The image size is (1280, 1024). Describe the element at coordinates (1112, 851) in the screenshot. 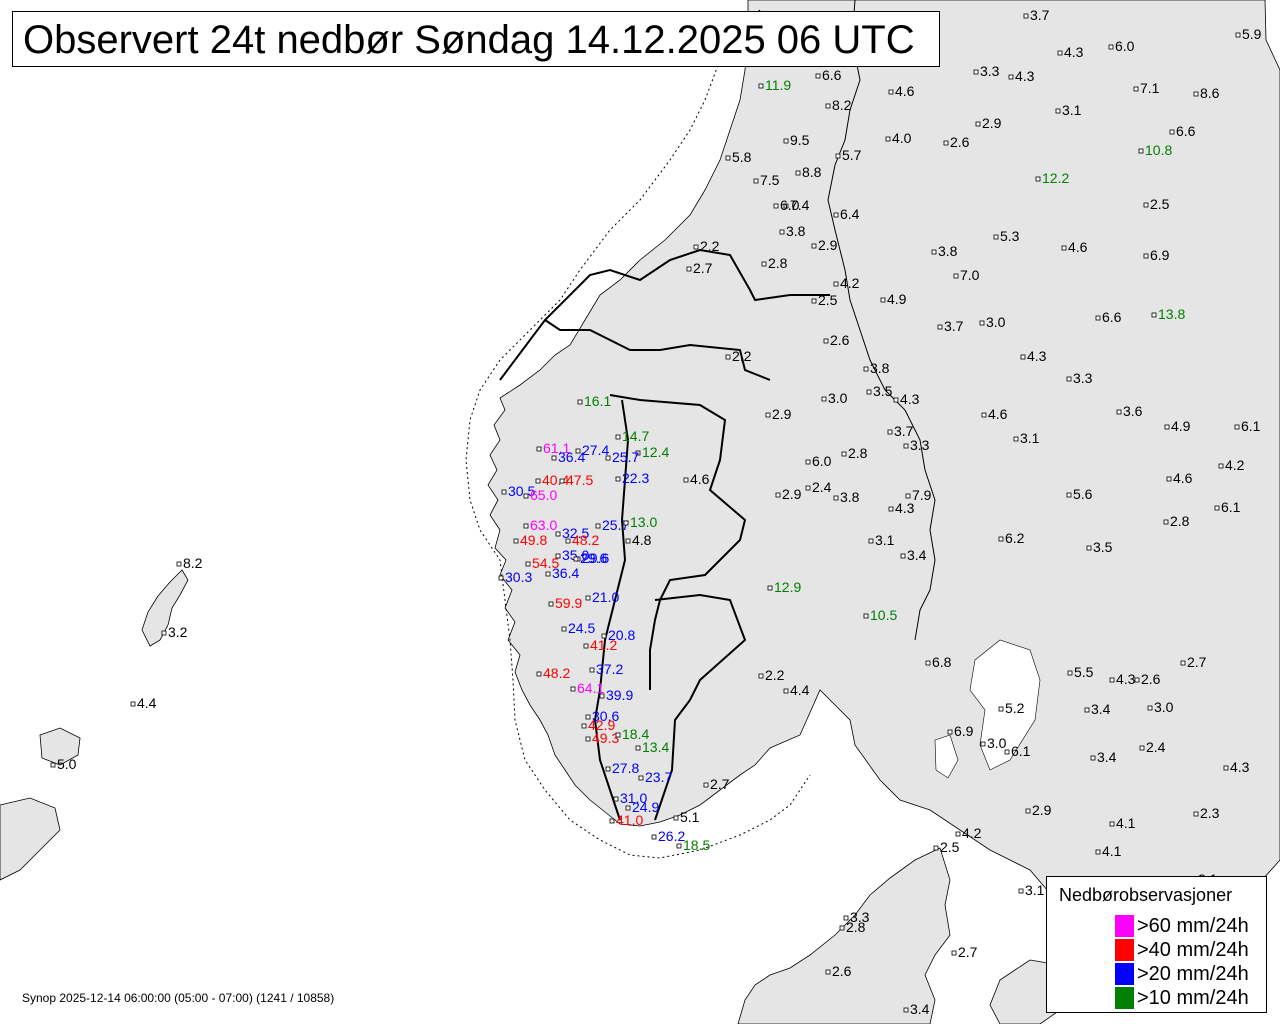

I see `precipitation-value: 4.1` at that location.